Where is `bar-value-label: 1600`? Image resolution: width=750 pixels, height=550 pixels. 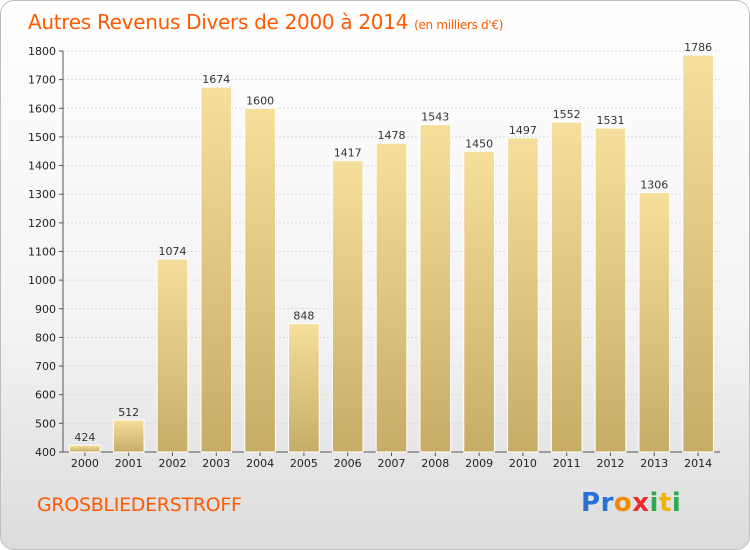
bar-value-label: 1600 is located at coordinates (260, 100).